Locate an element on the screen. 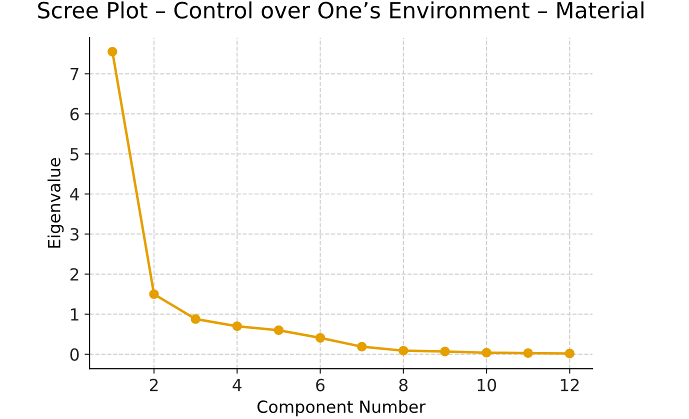 This screenshot has height=419, width=689. chart-title: Scree Plot – Control over One’s Environment – Material is located at coordinates (341, 10).